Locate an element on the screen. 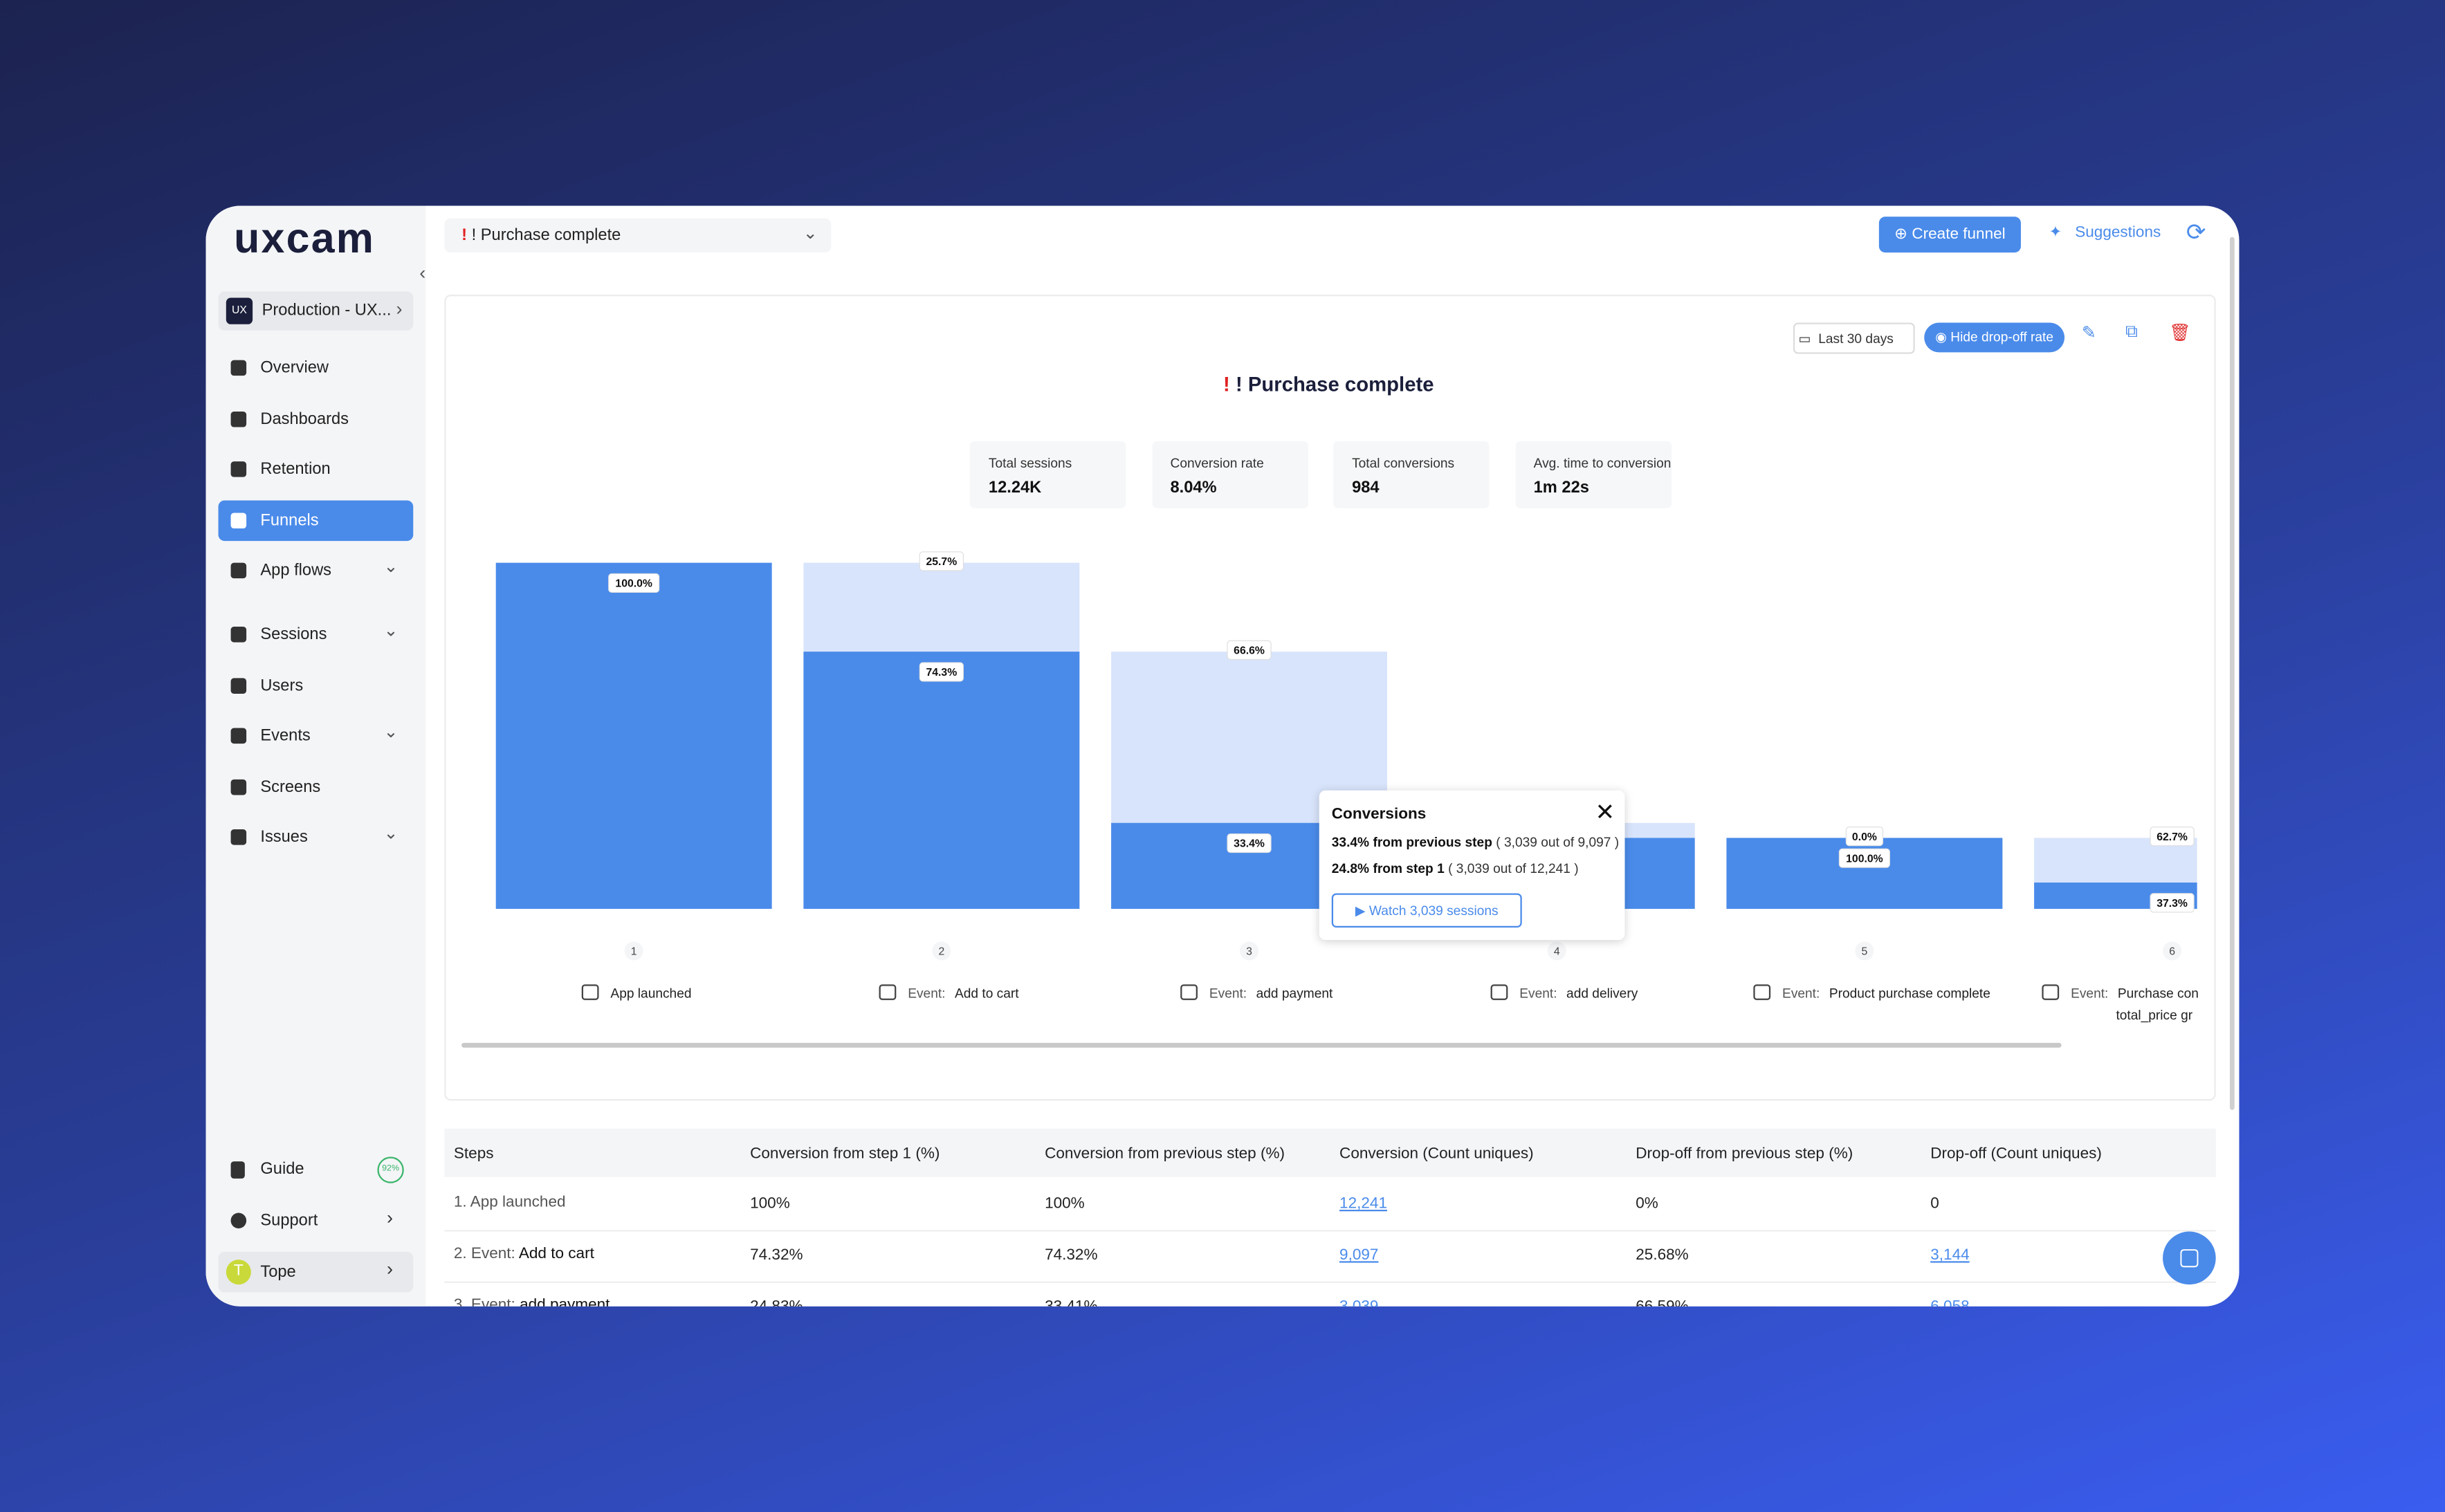 The width and height of the screenshot is (2445, 1512). watch-sessions-button: ▶ Watch 3,039 sessions is located at coordinates (1427, 910).